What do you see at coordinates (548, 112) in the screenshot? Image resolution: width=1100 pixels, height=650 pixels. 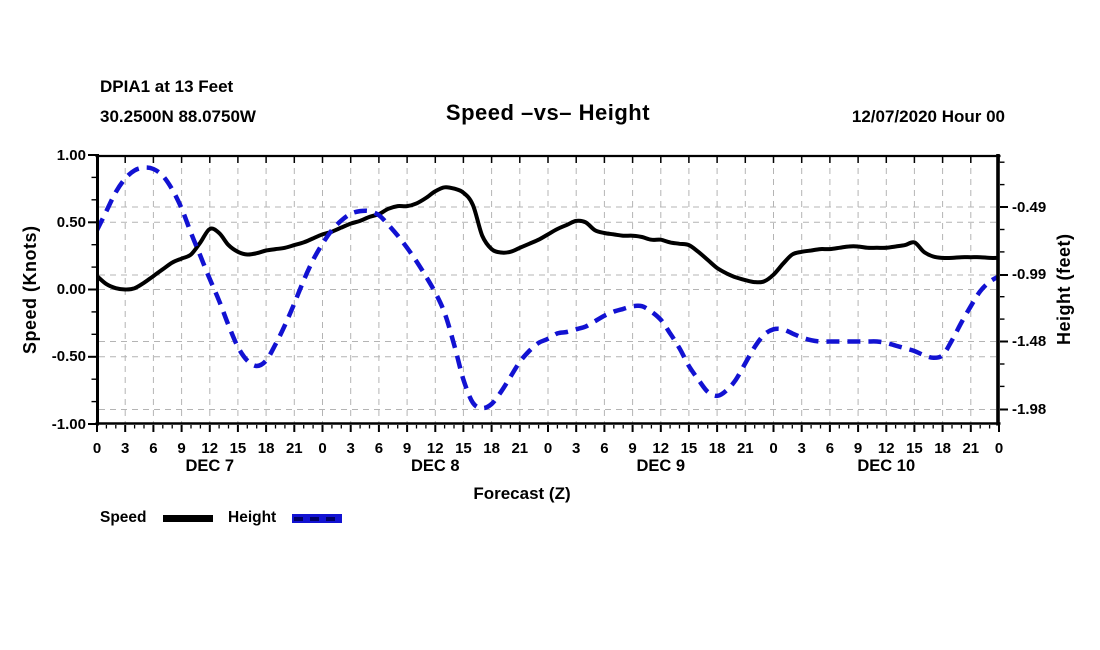 I see `chart-title: Speed –vs– Height` at bounding box center [548, 112].